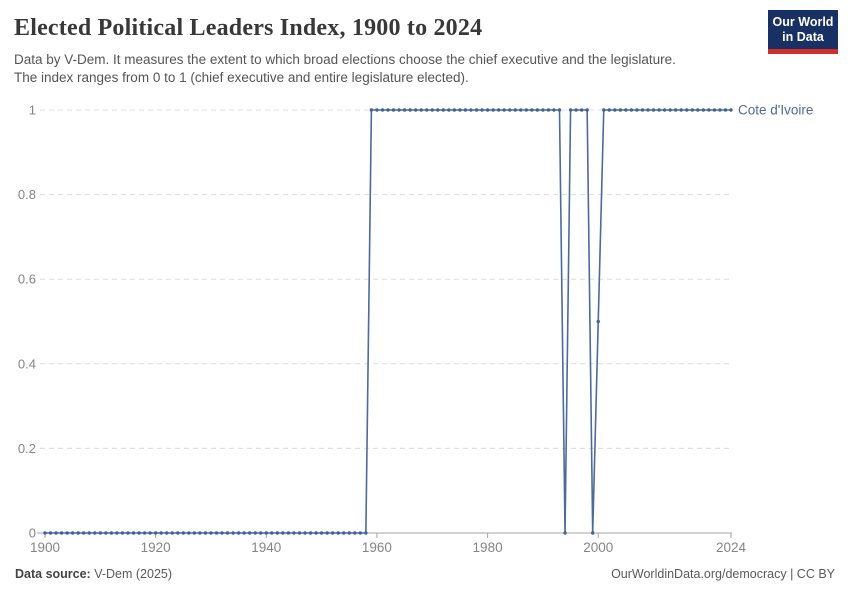 This screenshot has width=850, height=600. What do you see at coordinates (32, 110) in the screenshot?
I see `y-tick-label: 1` at bounding box center [32, 110].